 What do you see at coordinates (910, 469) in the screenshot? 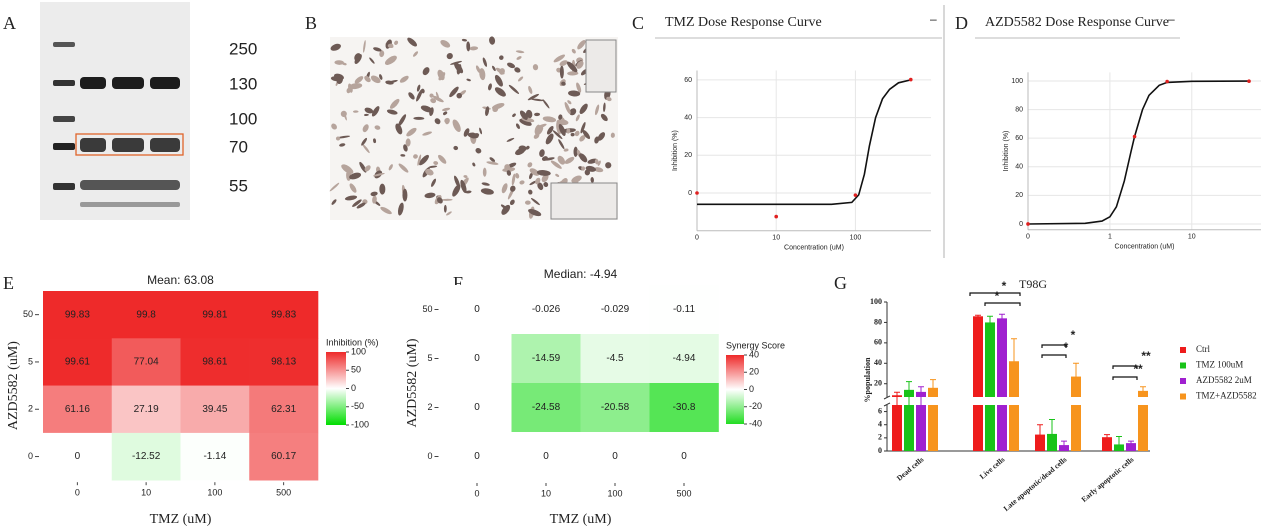
I see `x-tick-label: Dead cells` at bounding box center [910, 469].